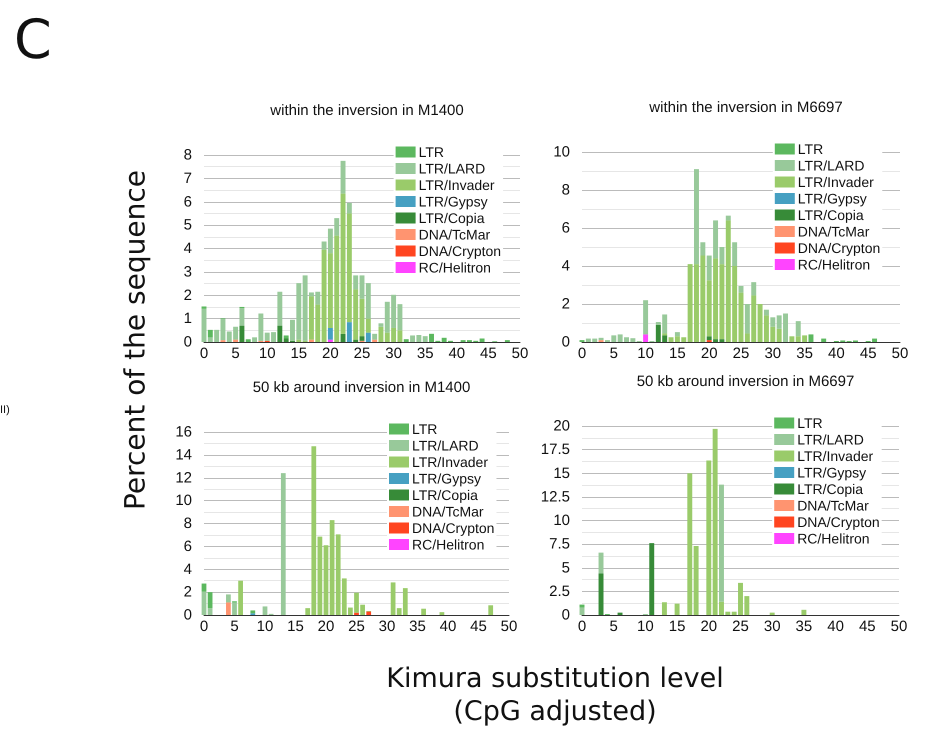  Describe the element at coordinates (188, 319) in the screenshot. I see `y-tick-label: 1` at that location.